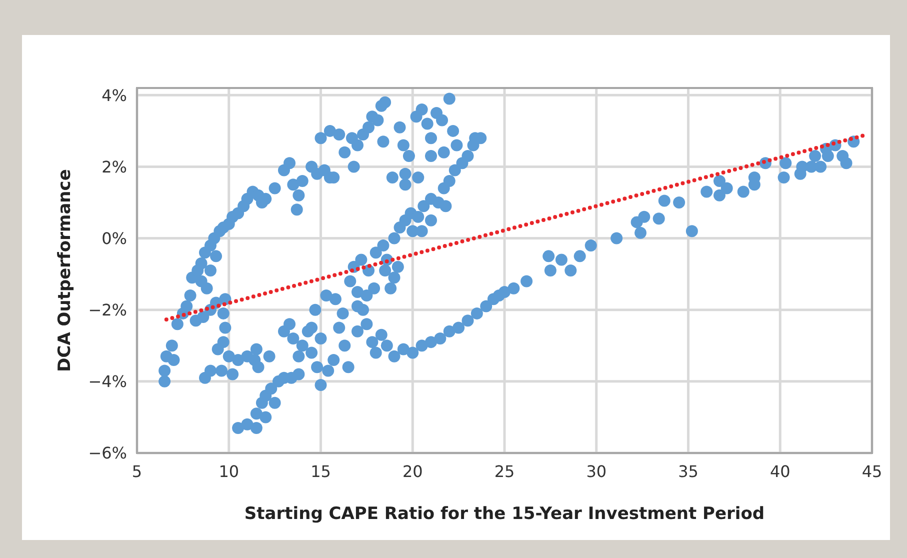  I want to click on x-tick-label: 15, so click(320, 471).